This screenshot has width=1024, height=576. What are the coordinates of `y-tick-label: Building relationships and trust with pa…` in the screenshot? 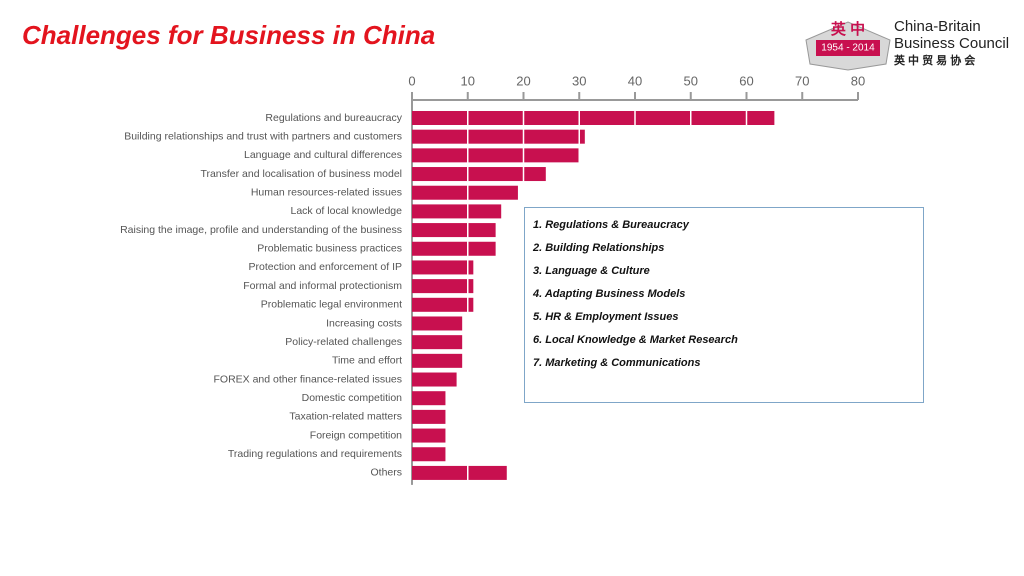 It's located at (263, 136).